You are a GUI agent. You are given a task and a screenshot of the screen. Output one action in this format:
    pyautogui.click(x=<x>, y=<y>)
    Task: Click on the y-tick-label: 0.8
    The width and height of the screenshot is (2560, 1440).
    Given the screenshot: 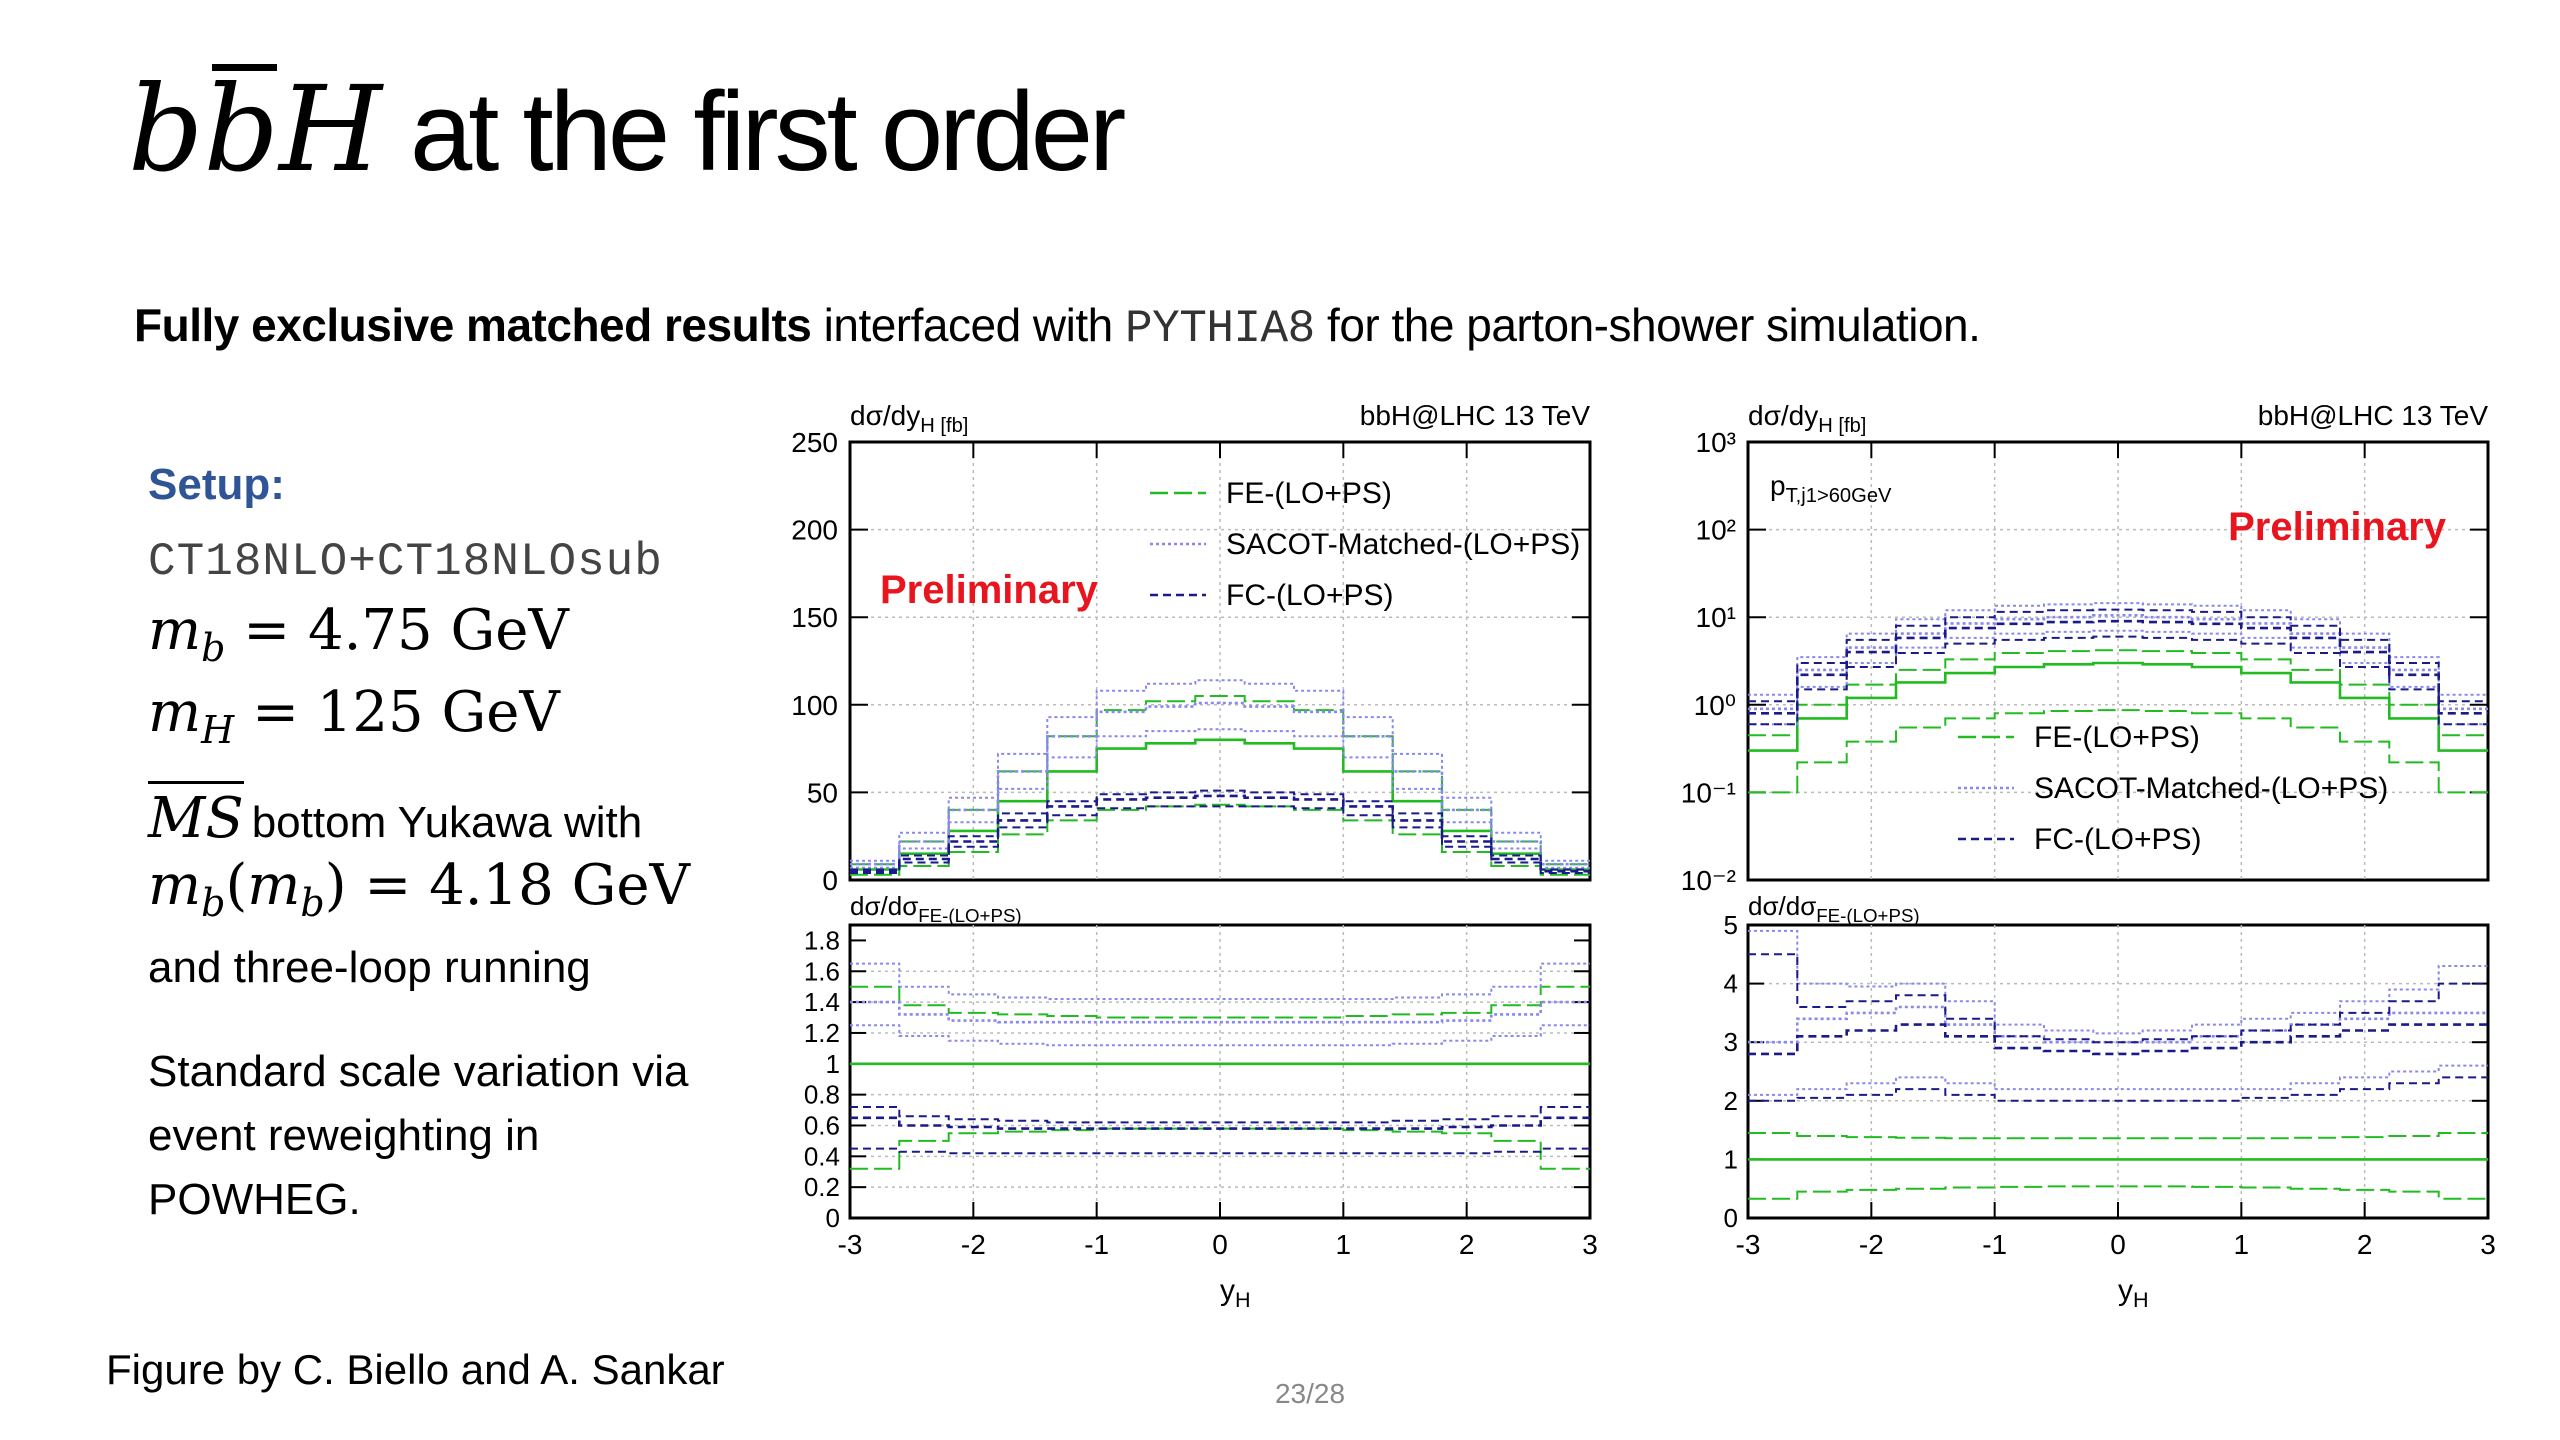 What is the action you would take?
    pyautogui.click(x=822, y=1095)
    